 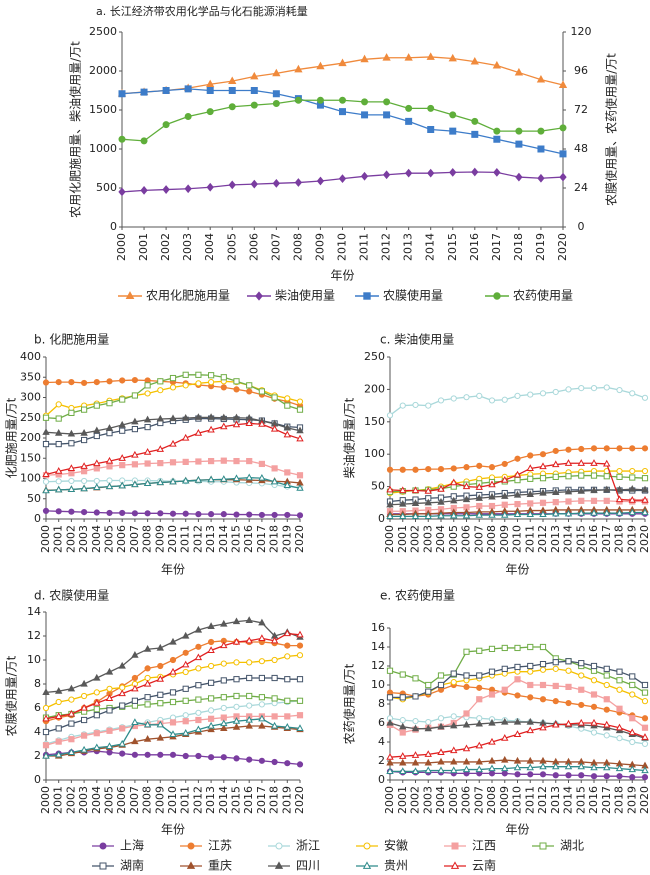 I want to click on x-tick-label: 2017, so click(x=261, y=539).